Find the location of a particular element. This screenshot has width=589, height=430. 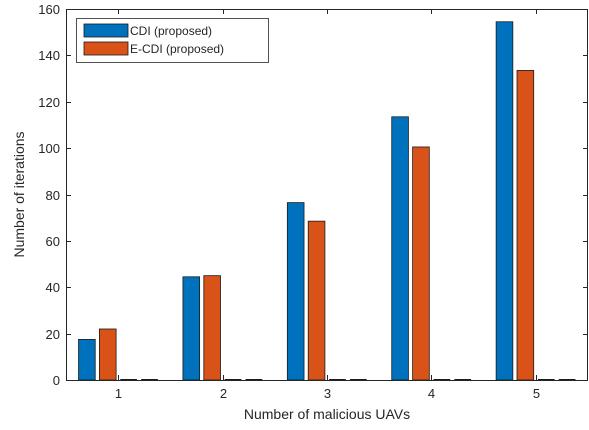

bar-series1-cat4 is located at coordinates (400, 248).